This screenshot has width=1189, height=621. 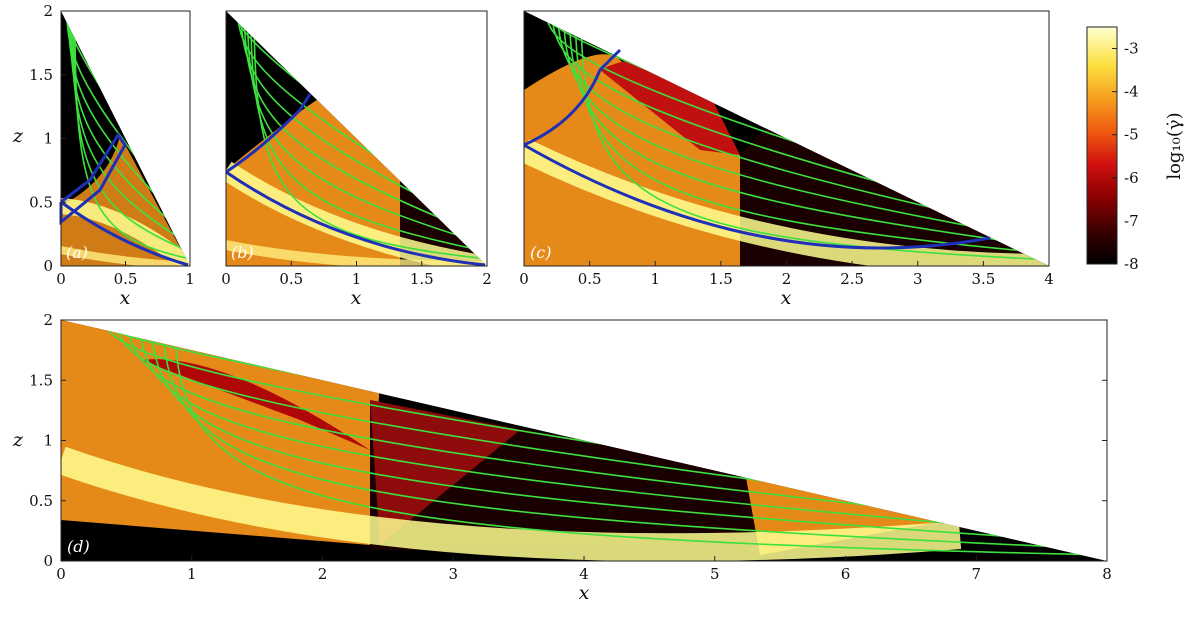 What do you see at coordinates (41, 380) in the screenshot?
I see `panel-d-ytick-label: 1.5` at bounding box center [41, 380].